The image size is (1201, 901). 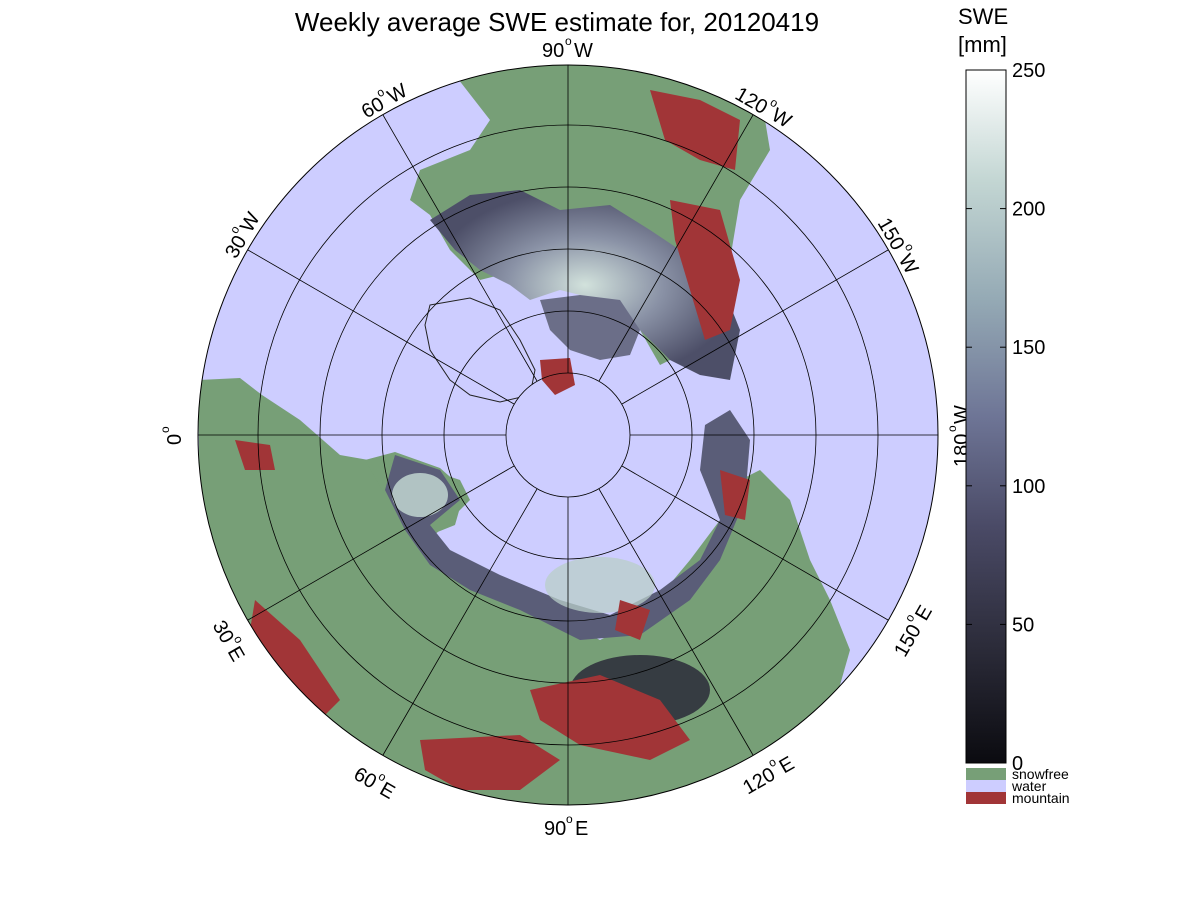 What do you see at coordinates (1040, 774) in the screenshot?
I see `legend-label-snowfree: snowfree` at bounding box center [1040, 774].